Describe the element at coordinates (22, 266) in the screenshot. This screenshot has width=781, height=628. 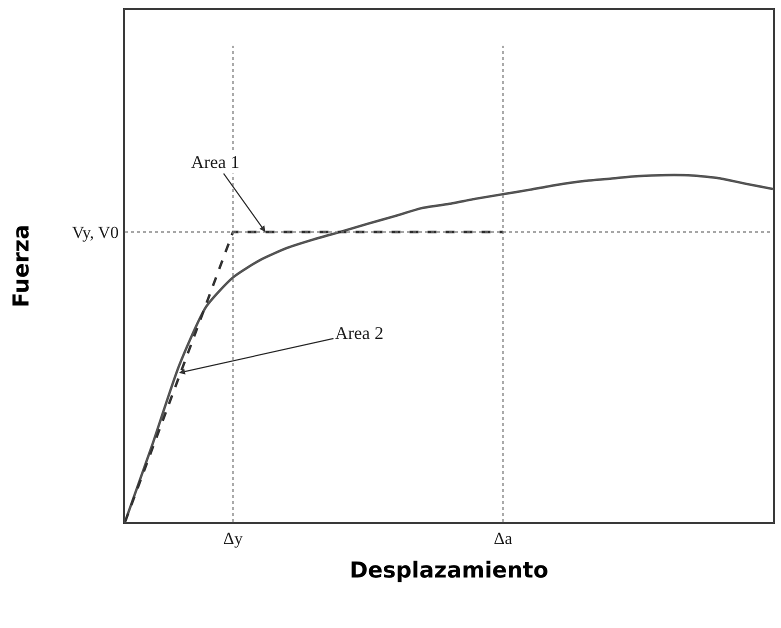
I see `y-axis-title: Fuerza` at that location.